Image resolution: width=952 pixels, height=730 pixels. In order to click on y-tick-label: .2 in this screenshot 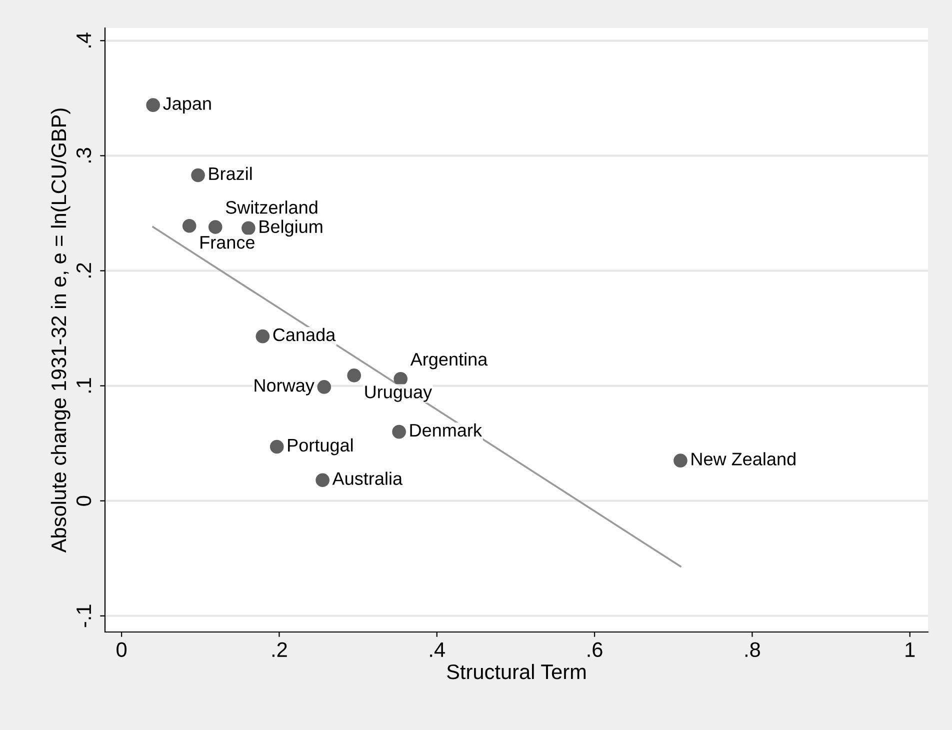, I will do `click(83, 270)`.